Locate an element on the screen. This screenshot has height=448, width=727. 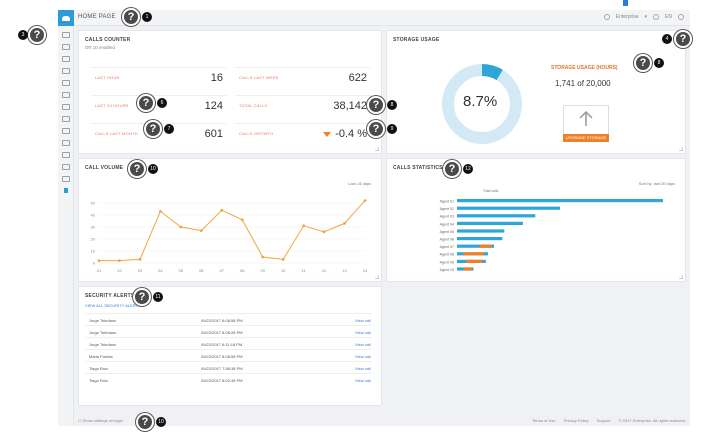
view-all-alerts-link: VIEW ALL SECURITY ALERTS is located at coordinates (113, 305).